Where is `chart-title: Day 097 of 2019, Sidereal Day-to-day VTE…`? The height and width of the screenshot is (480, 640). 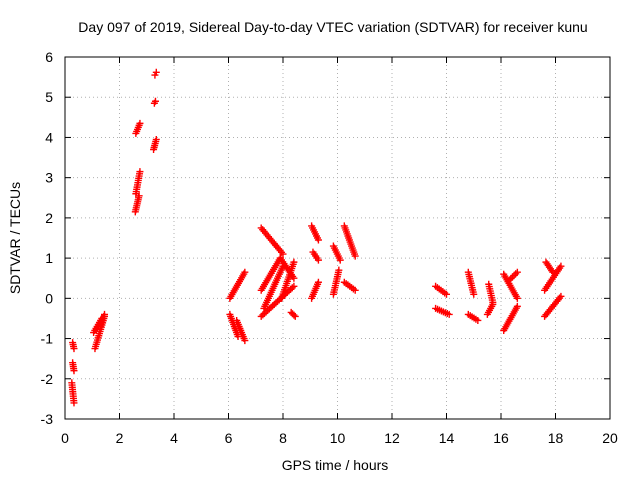 chart-title: Day 097 of 2019, Sidereal Day-to-day VTE… is located at coordinates (332, 27).